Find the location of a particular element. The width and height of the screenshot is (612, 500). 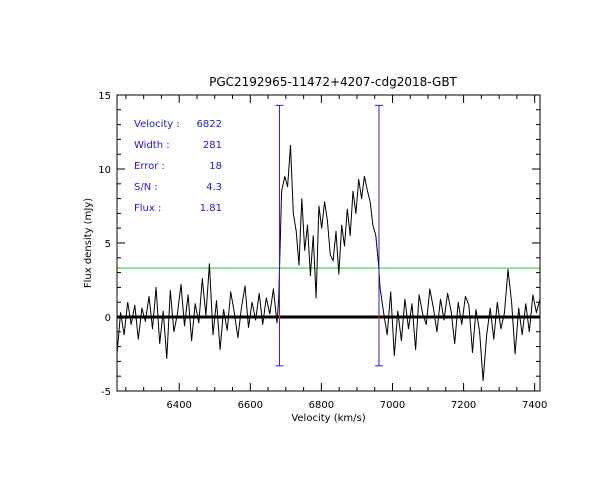

annotation-label: S/N : is located at coordinates (146, 187).